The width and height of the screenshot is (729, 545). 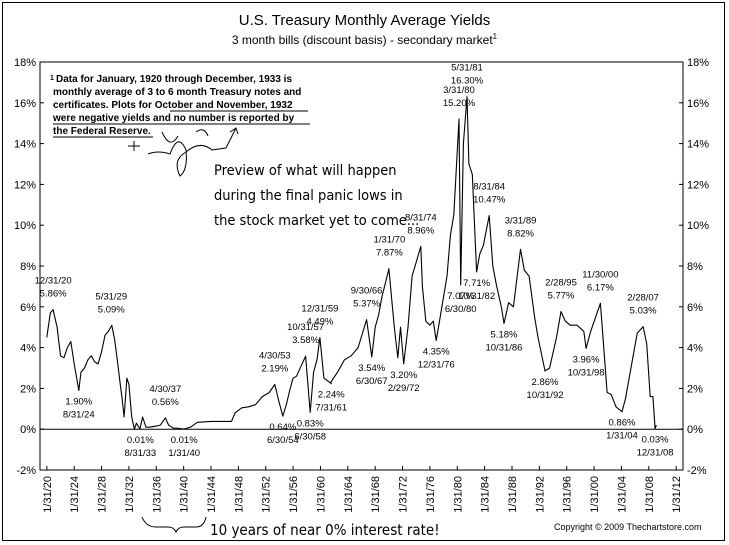 I want to click on annotation-value: 4.35%, so click(x=436, y=351).